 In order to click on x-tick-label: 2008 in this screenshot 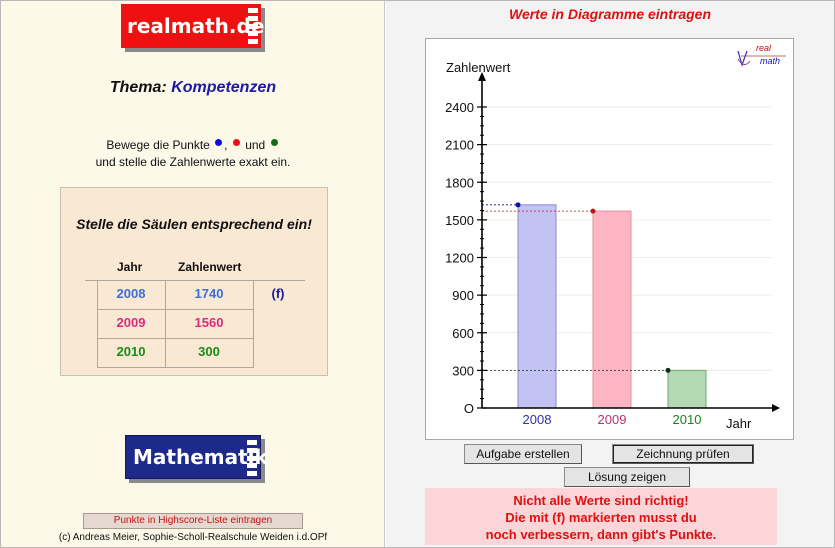, I will do `click(537, 419)`.